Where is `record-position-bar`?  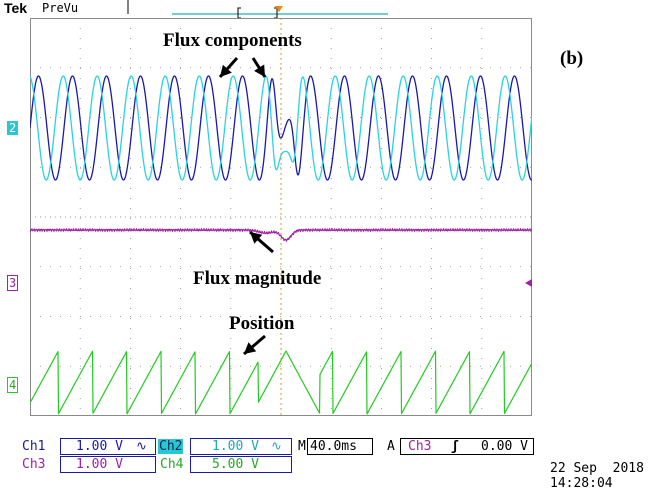
record-position-bar is located at coordinates (257, 9).